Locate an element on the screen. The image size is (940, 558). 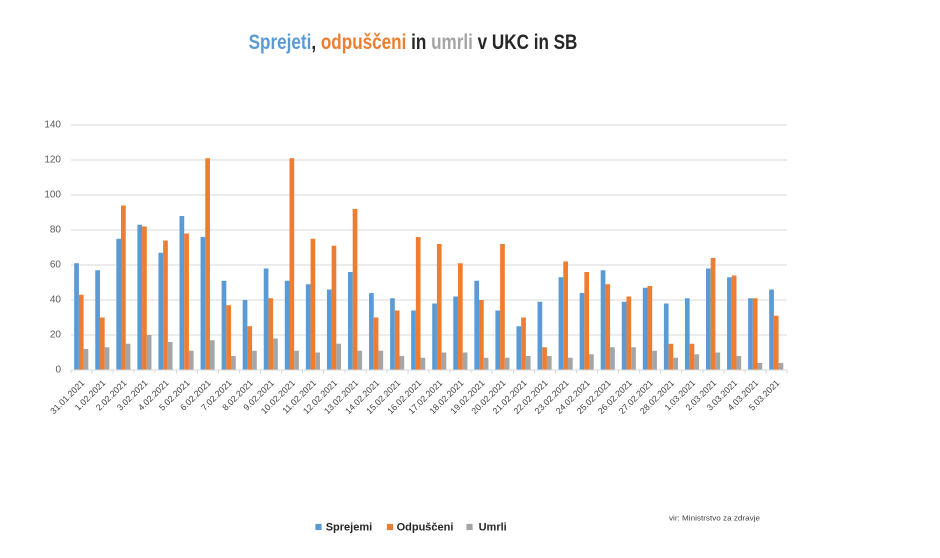
svg-text: 120 is located at coordinates (52, 160).